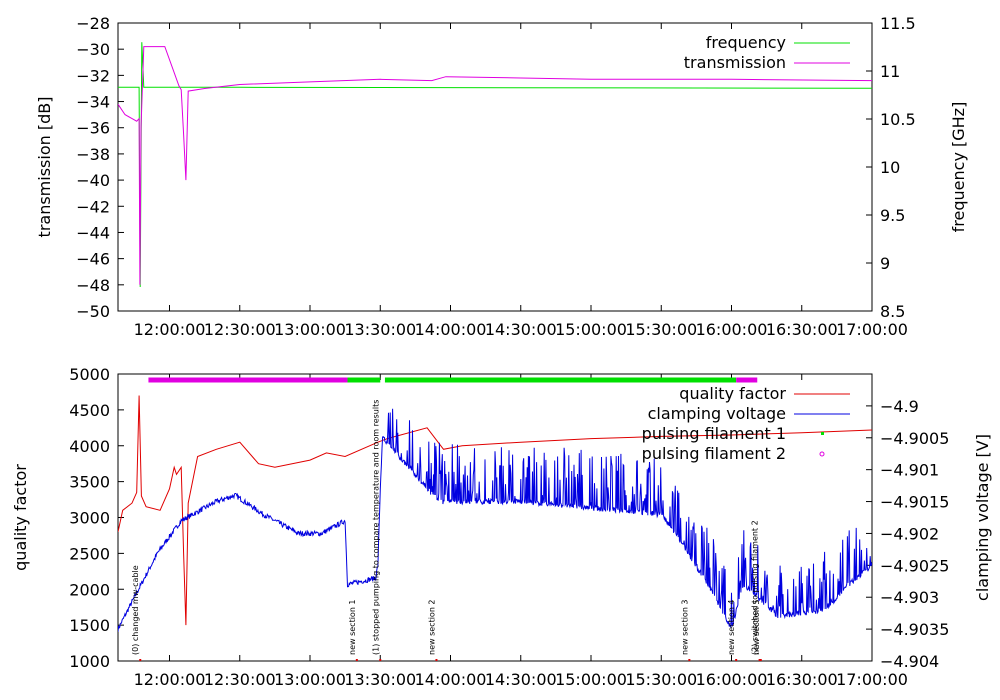 The image size is (1000, 700). Describe the element at coordinates (135, 610) in the screenshot. I see `annotation-label: (0) changed mw-cable` at that location.